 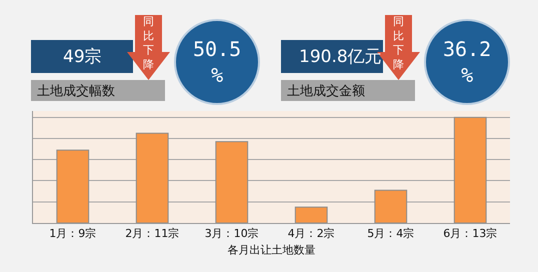 I want to click on x-tick-label: 1月：9宗, so click(x=72, y=233).